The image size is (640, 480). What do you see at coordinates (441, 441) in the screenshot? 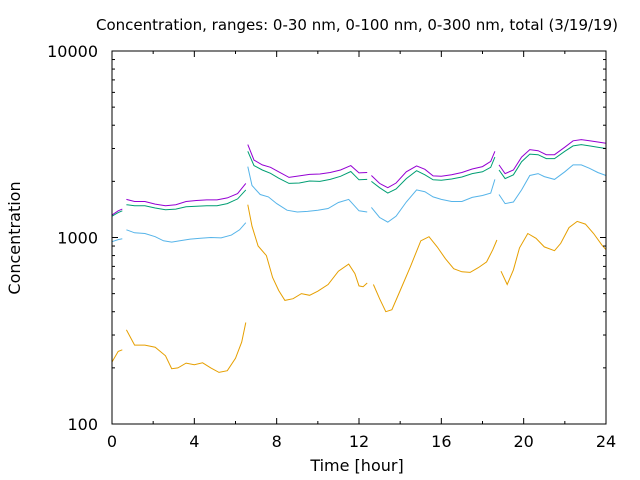
I see `x-tick-label: 16` at bounding box center [441, 441].